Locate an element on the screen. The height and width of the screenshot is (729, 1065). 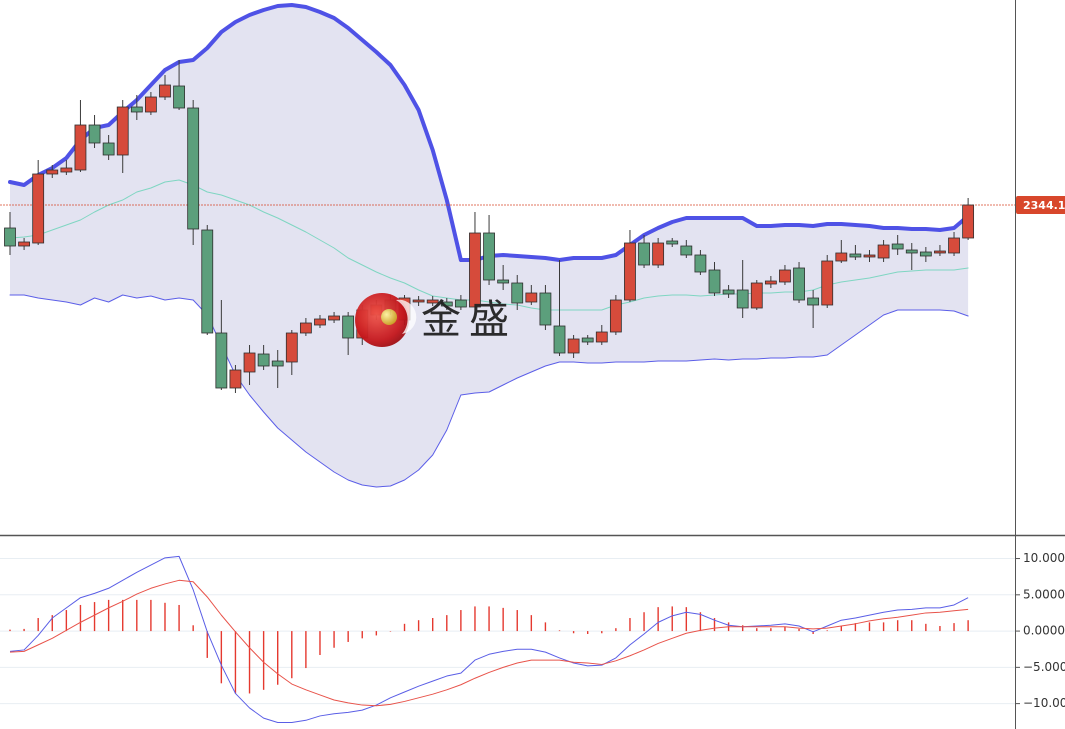
current-price-tag is located at coordinates (1040, 205).